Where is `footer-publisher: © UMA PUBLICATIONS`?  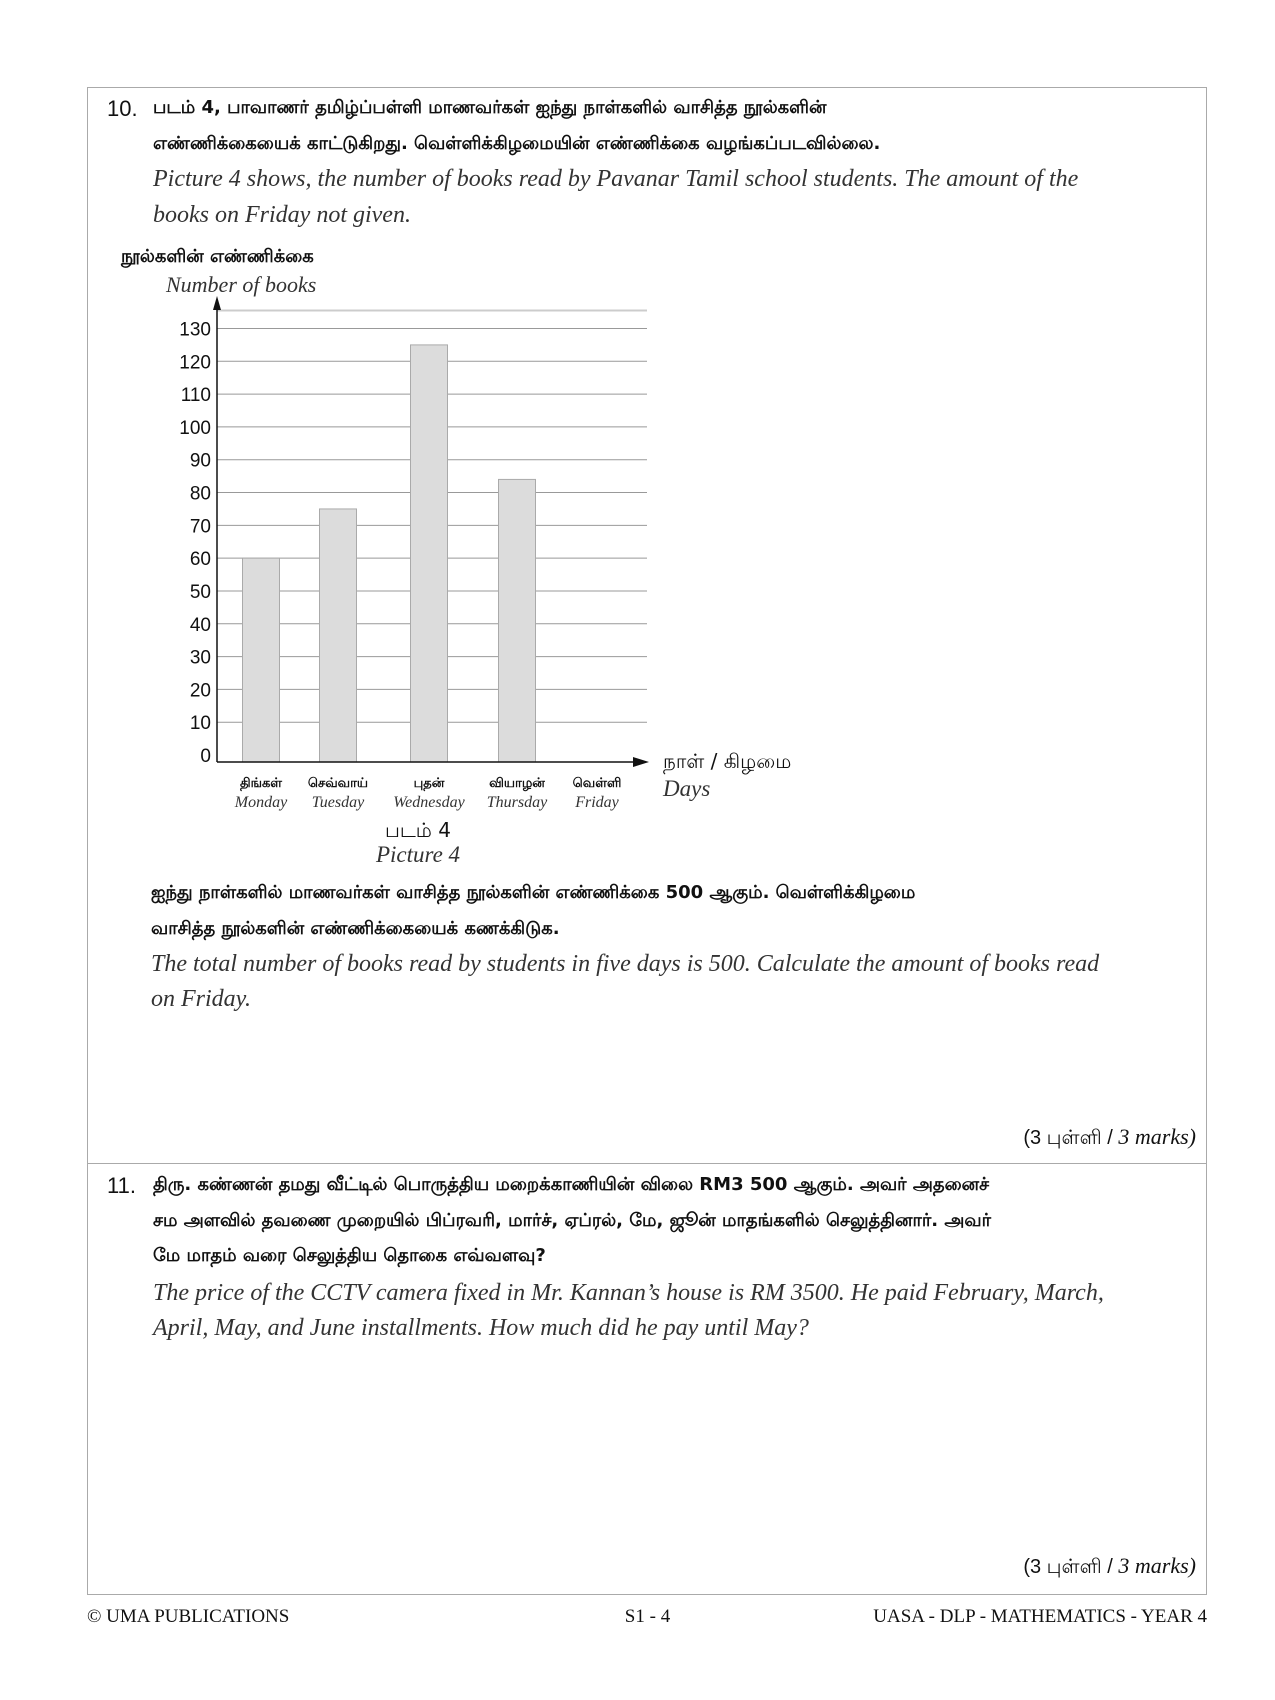 footer-publisher: © UMA PUBLICATIONS is located at coordinates (188, 1616).